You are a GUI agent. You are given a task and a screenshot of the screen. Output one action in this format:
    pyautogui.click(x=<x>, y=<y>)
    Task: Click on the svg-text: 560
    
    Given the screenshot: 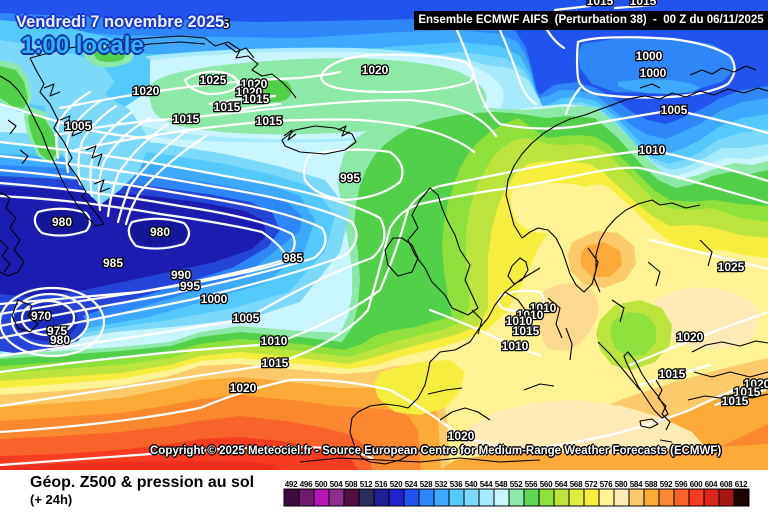 What is the action you would take?
    pyautogui.click(x=546, y=484)
    